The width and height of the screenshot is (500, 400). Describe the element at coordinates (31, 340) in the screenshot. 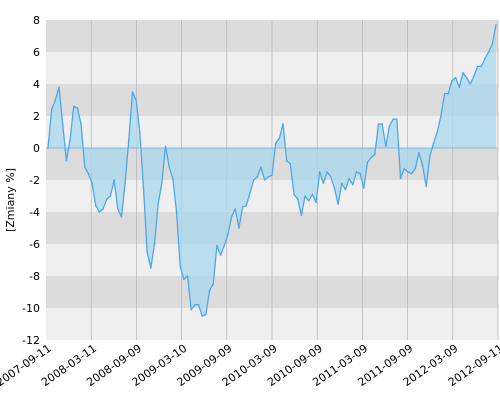

I see `y-tick-label: -12` at that location.